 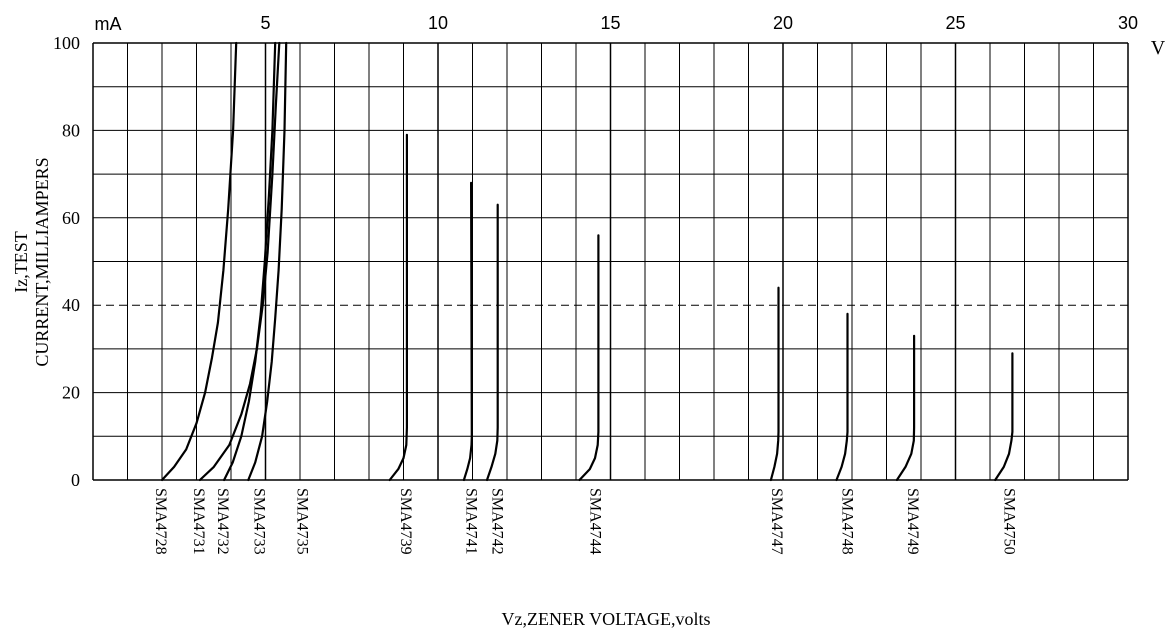 I want to click on series-label-sma4733: SMA4733, so click(x=258, y=521).